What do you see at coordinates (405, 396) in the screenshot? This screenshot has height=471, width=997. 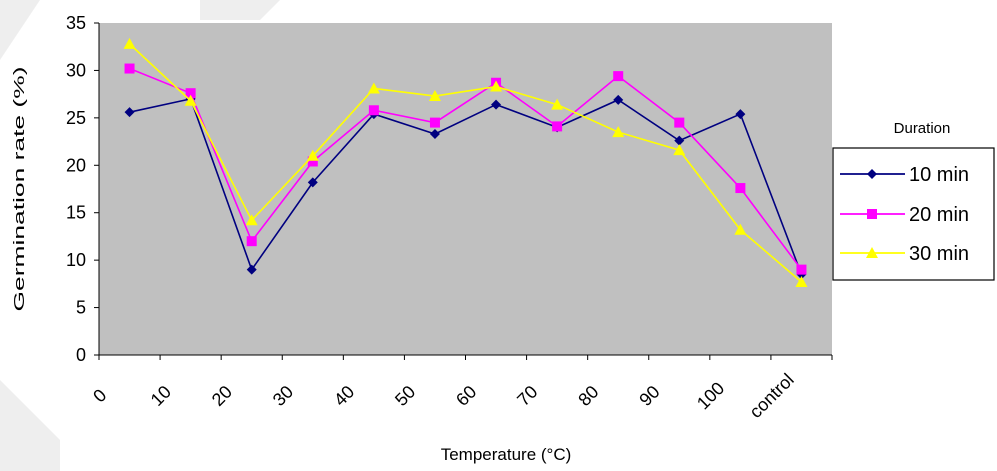 I see `x-tick-label: 50` at bounding box center [405, 396].